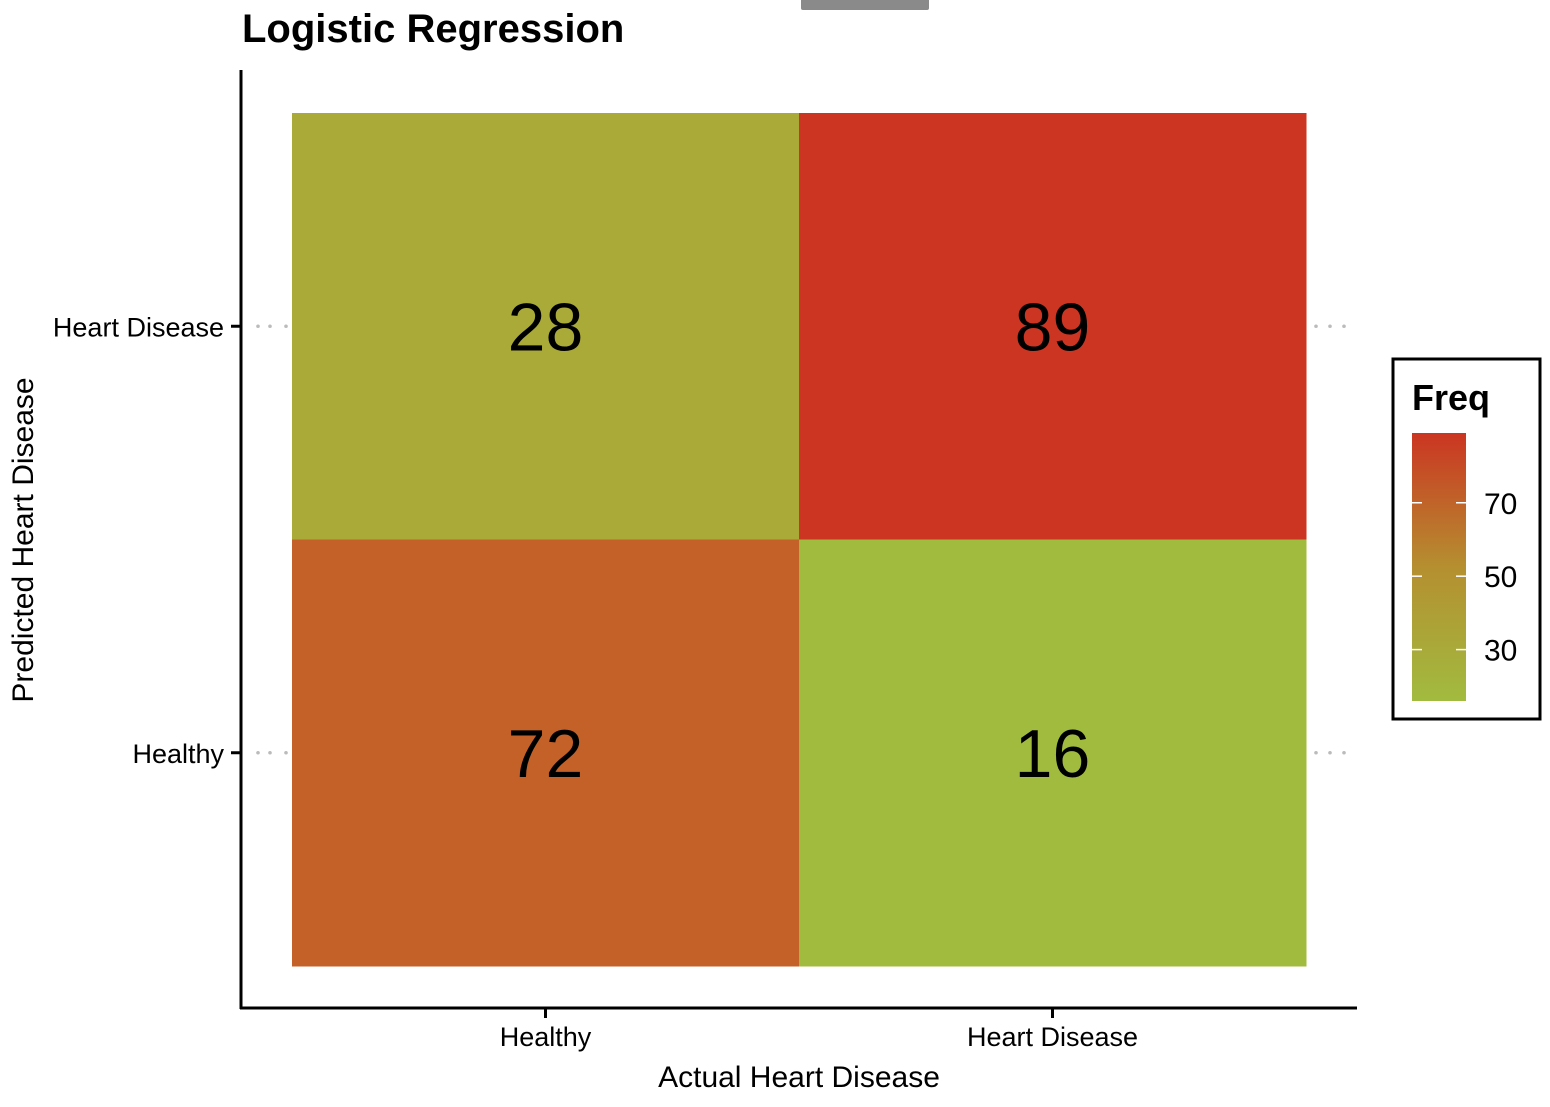 The image size is (1550, 1107). I want to click on legend-ticks: 30 50 70, so click(1464, 578).